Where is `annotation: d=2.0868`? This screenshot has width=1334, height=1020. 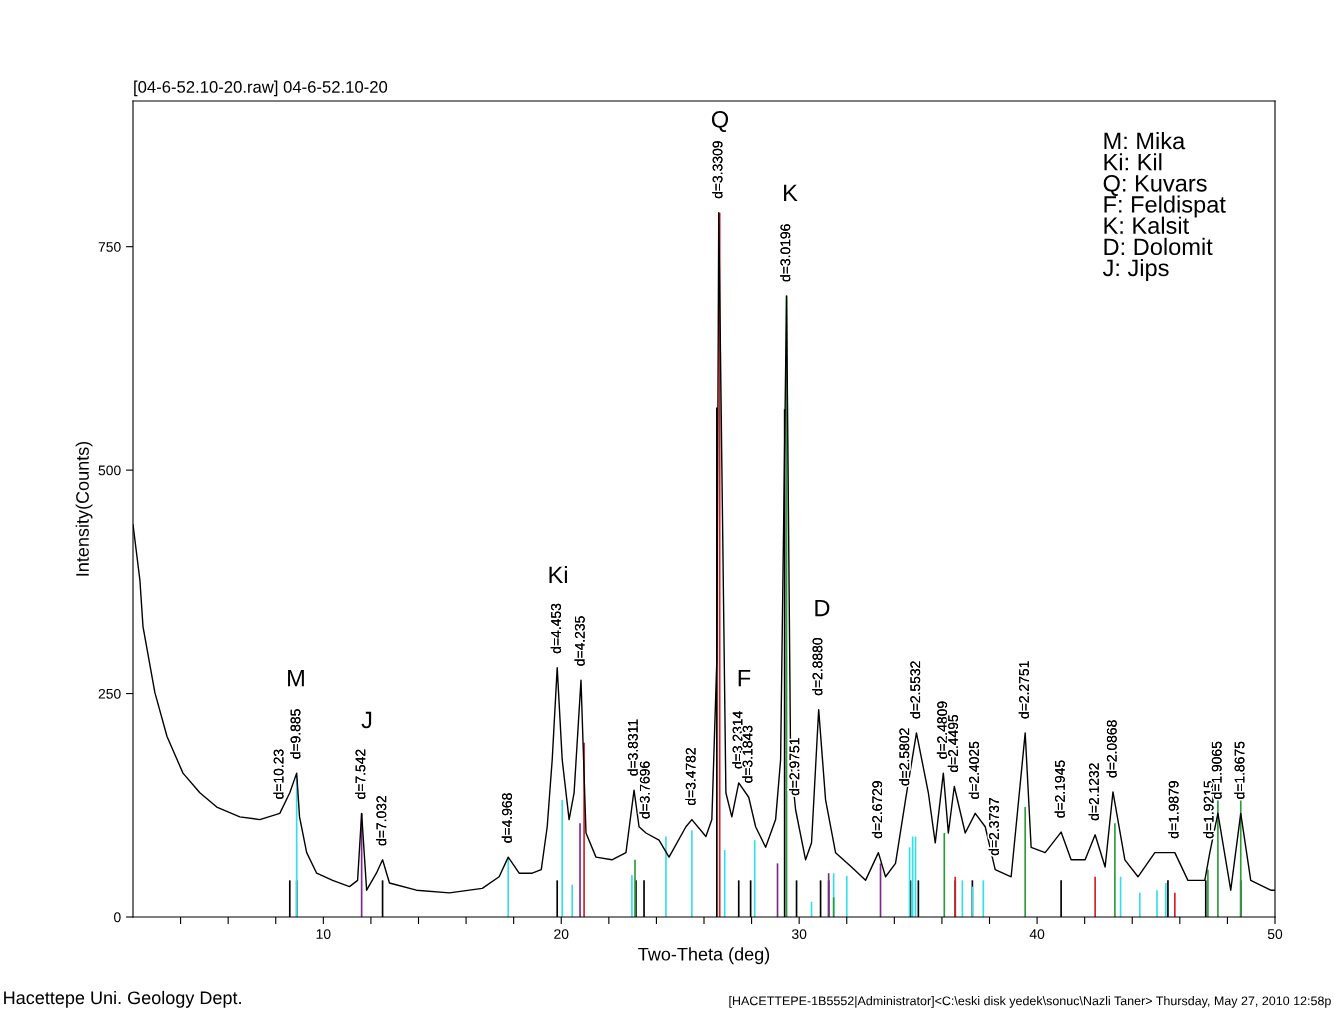
annotation: d=2.0868 is located at coordinates (1111, 749).